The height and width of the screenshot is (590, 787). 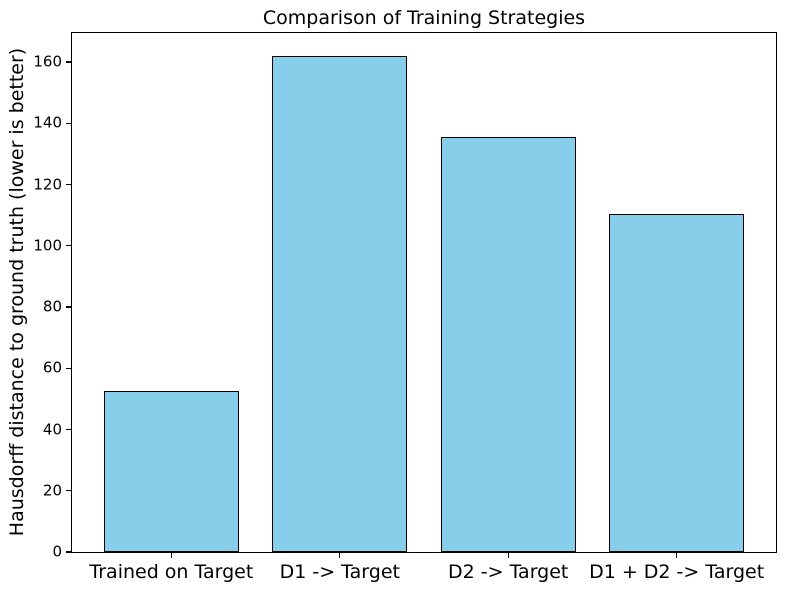 I want to click on y-tick-label: 40, so click(x=52, y=429).